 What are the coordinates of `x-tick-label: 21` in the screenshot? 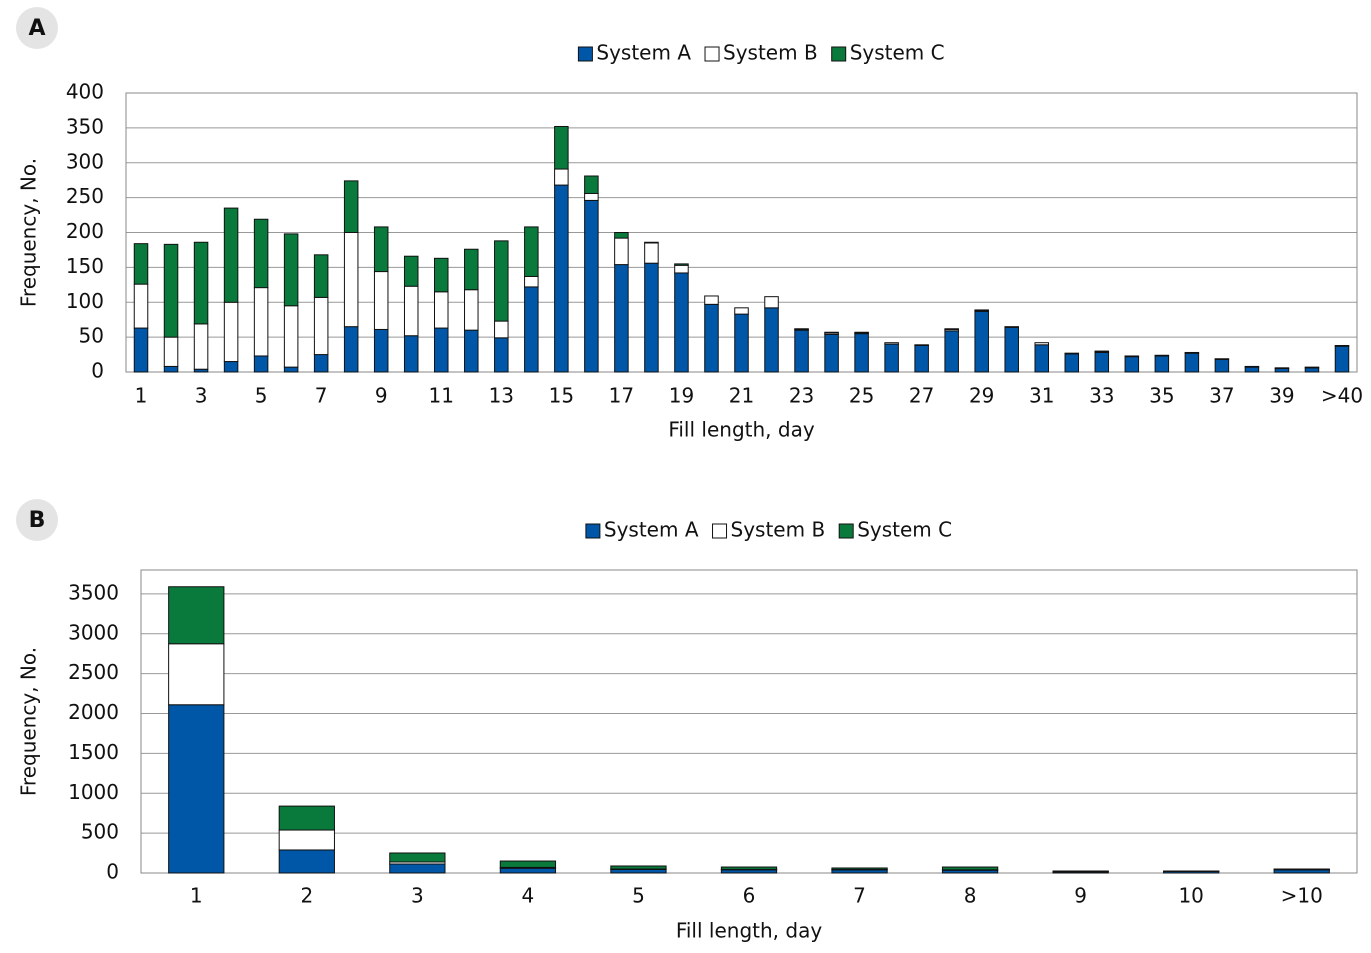 It's located at (741, 396).